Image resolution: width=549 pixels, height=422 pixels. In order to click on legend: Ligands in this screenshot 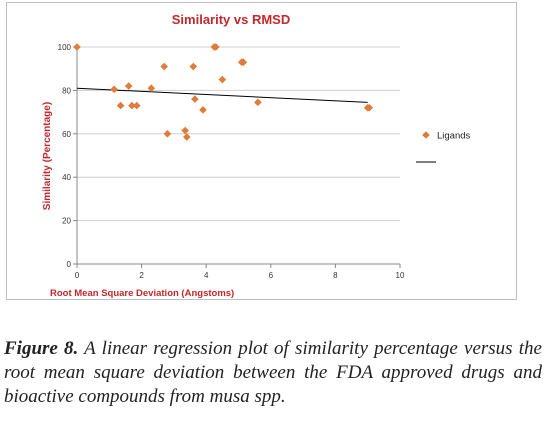, I will do `click(443, 147)`.